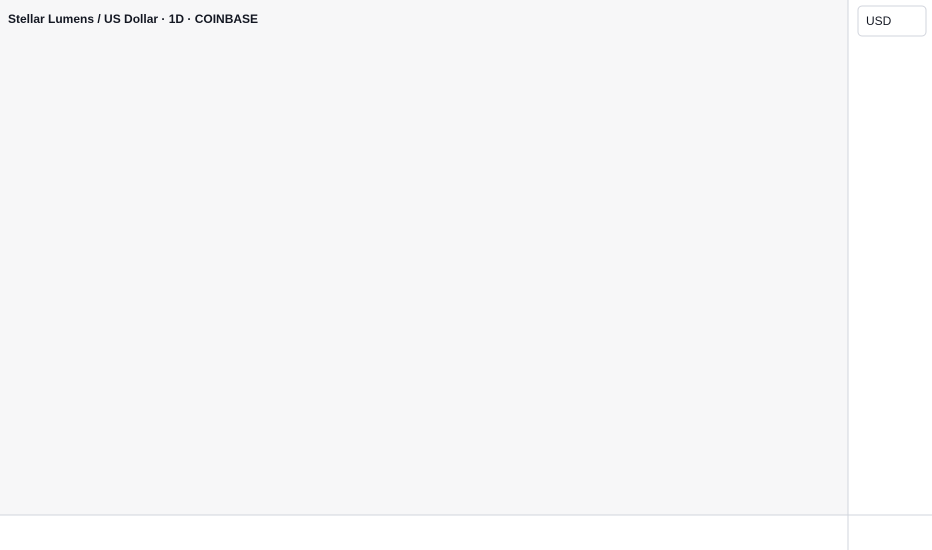 The height and width of the screenshot is (550, 932). What do you see at coordinates (879, 21) in the screenshot?
I see `currency-label: USD` at bounding box center [879, 21].